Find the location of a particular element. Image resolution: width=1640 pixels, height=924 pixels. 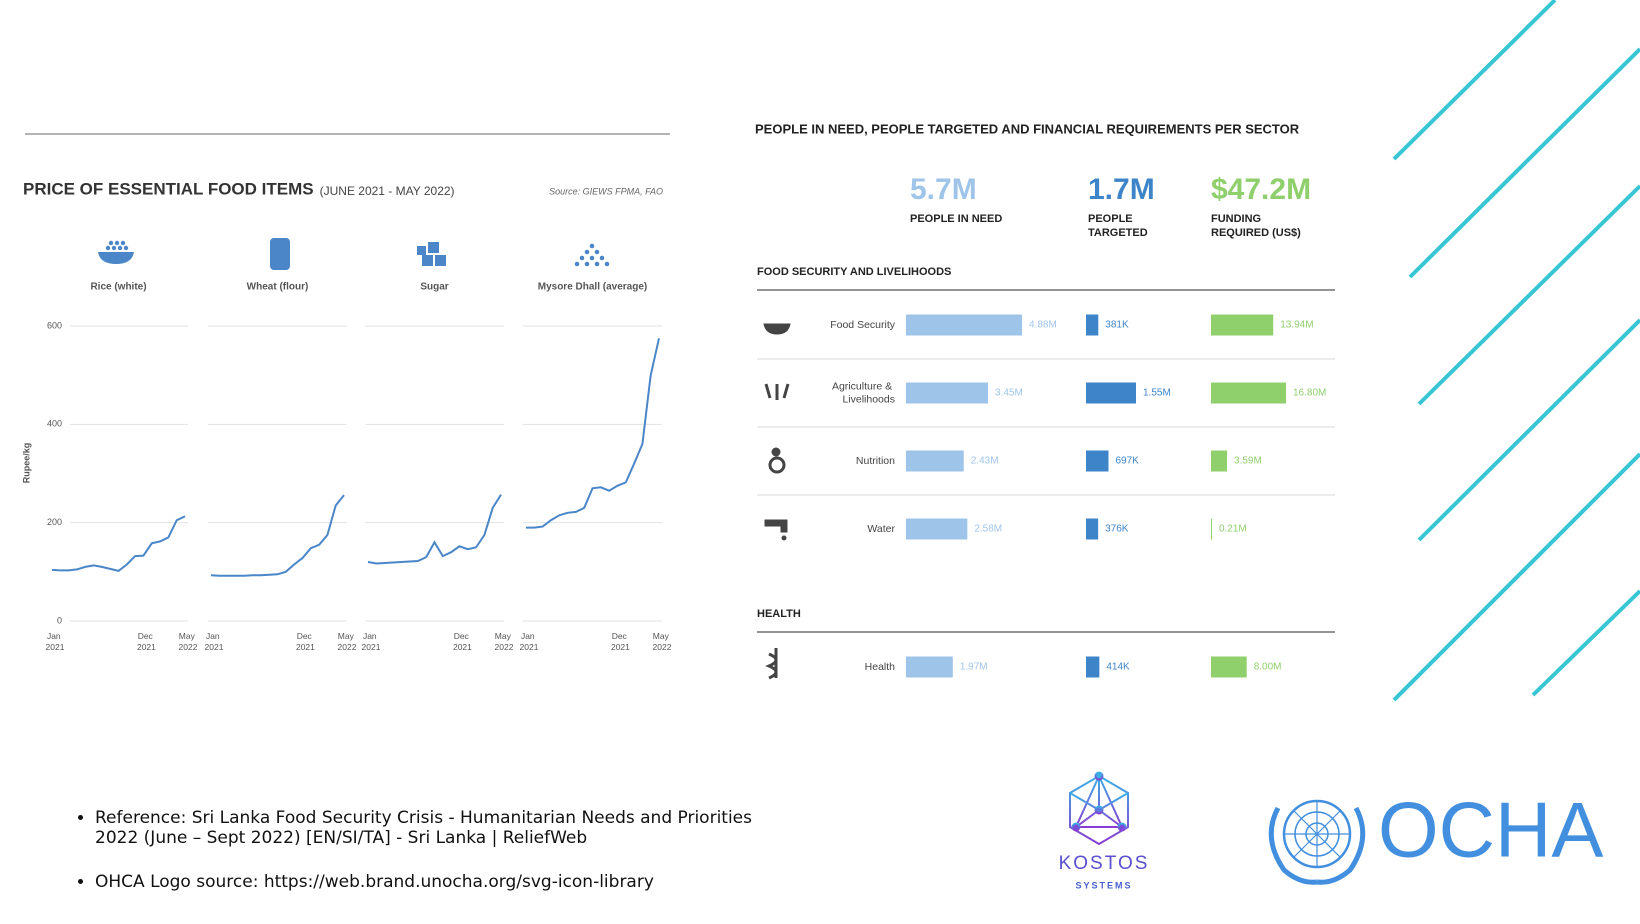

un-globe is located at coordinates (1317, 834).